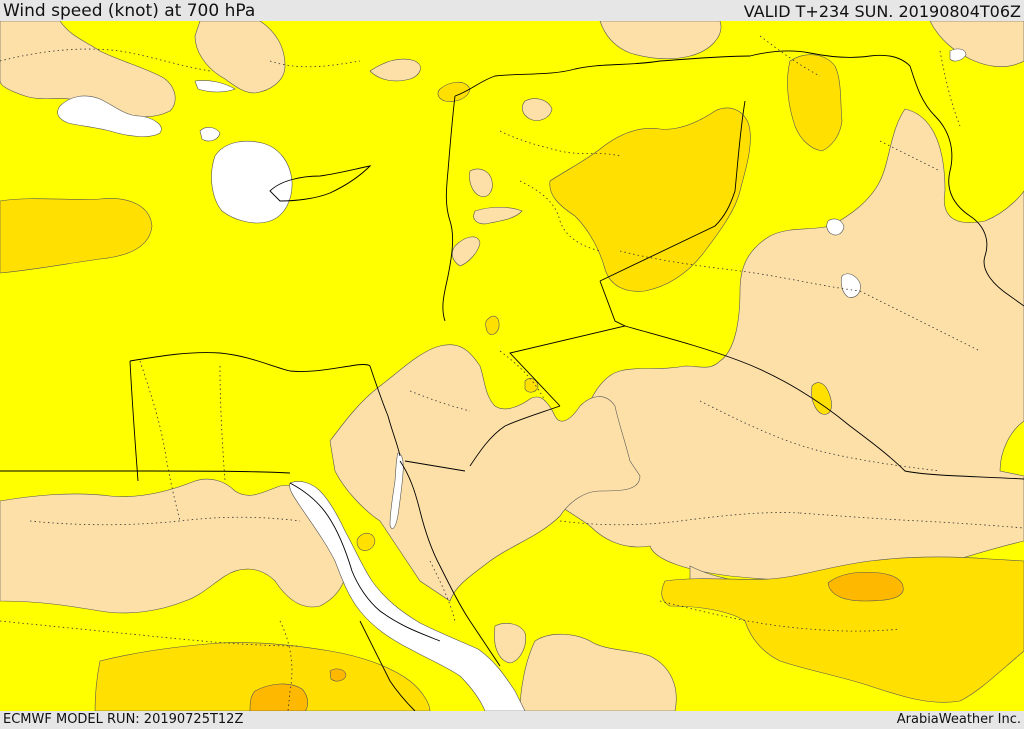 This screenshot has width=1024, height=729. What do you see at coordinates (882, 11) in the screenshot?
I see `valid-time: VALID T+234 SUN. 20190804T06Z` at bounding box center [882, 11].